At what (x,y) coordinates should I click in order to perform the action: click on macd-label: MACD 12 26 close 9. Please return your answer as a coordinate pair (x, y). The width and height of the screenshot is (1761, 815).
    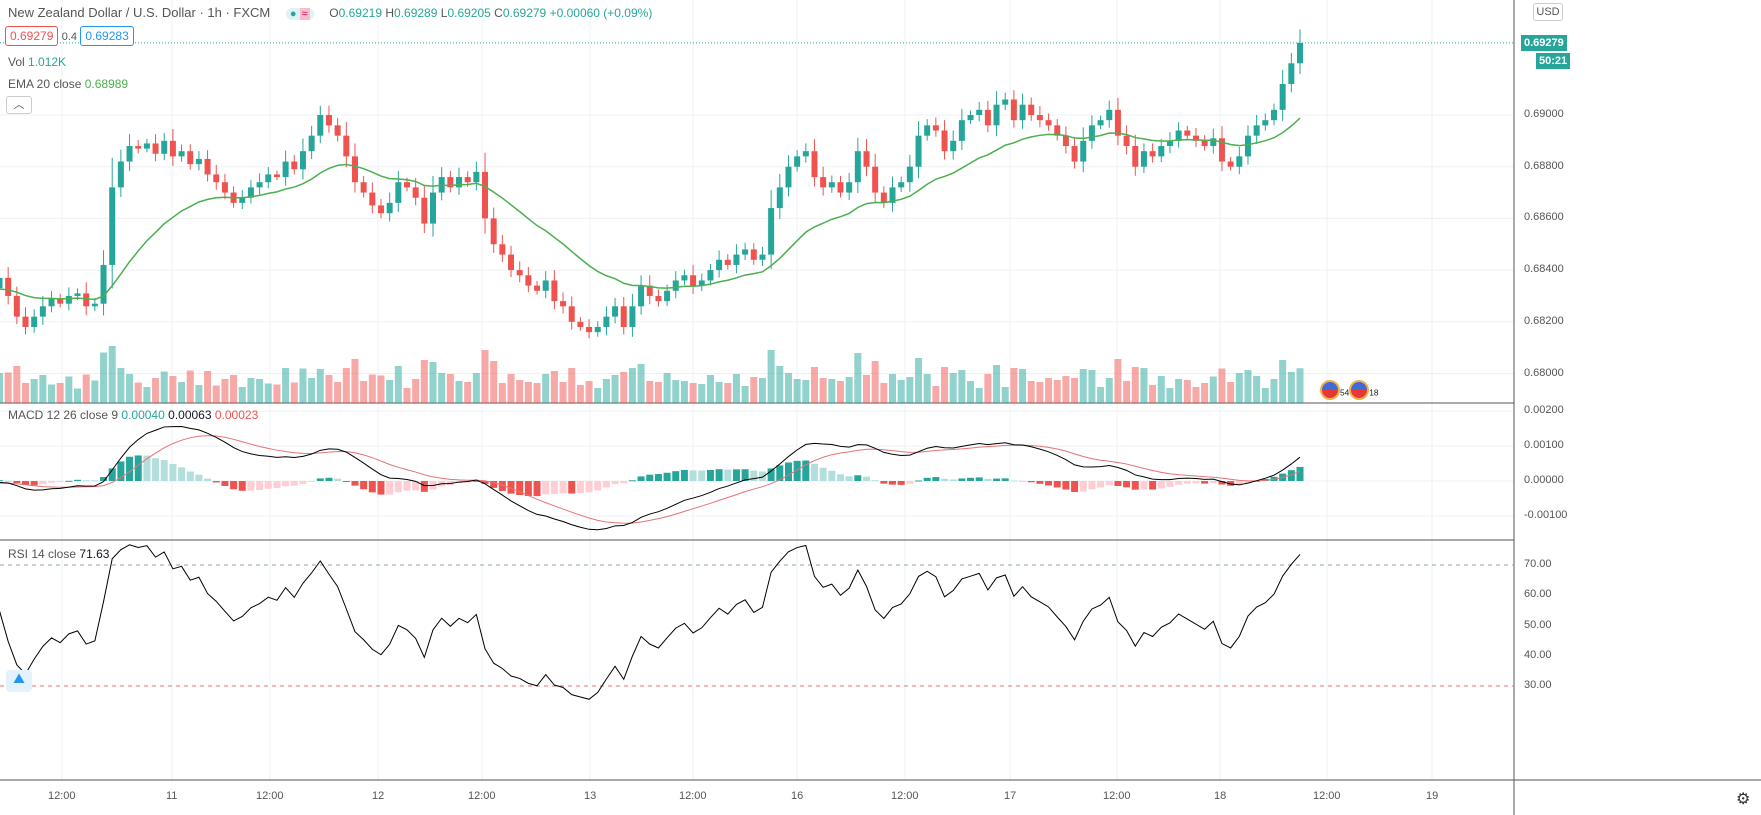
    Looking at the image, I should click on (63, 415).